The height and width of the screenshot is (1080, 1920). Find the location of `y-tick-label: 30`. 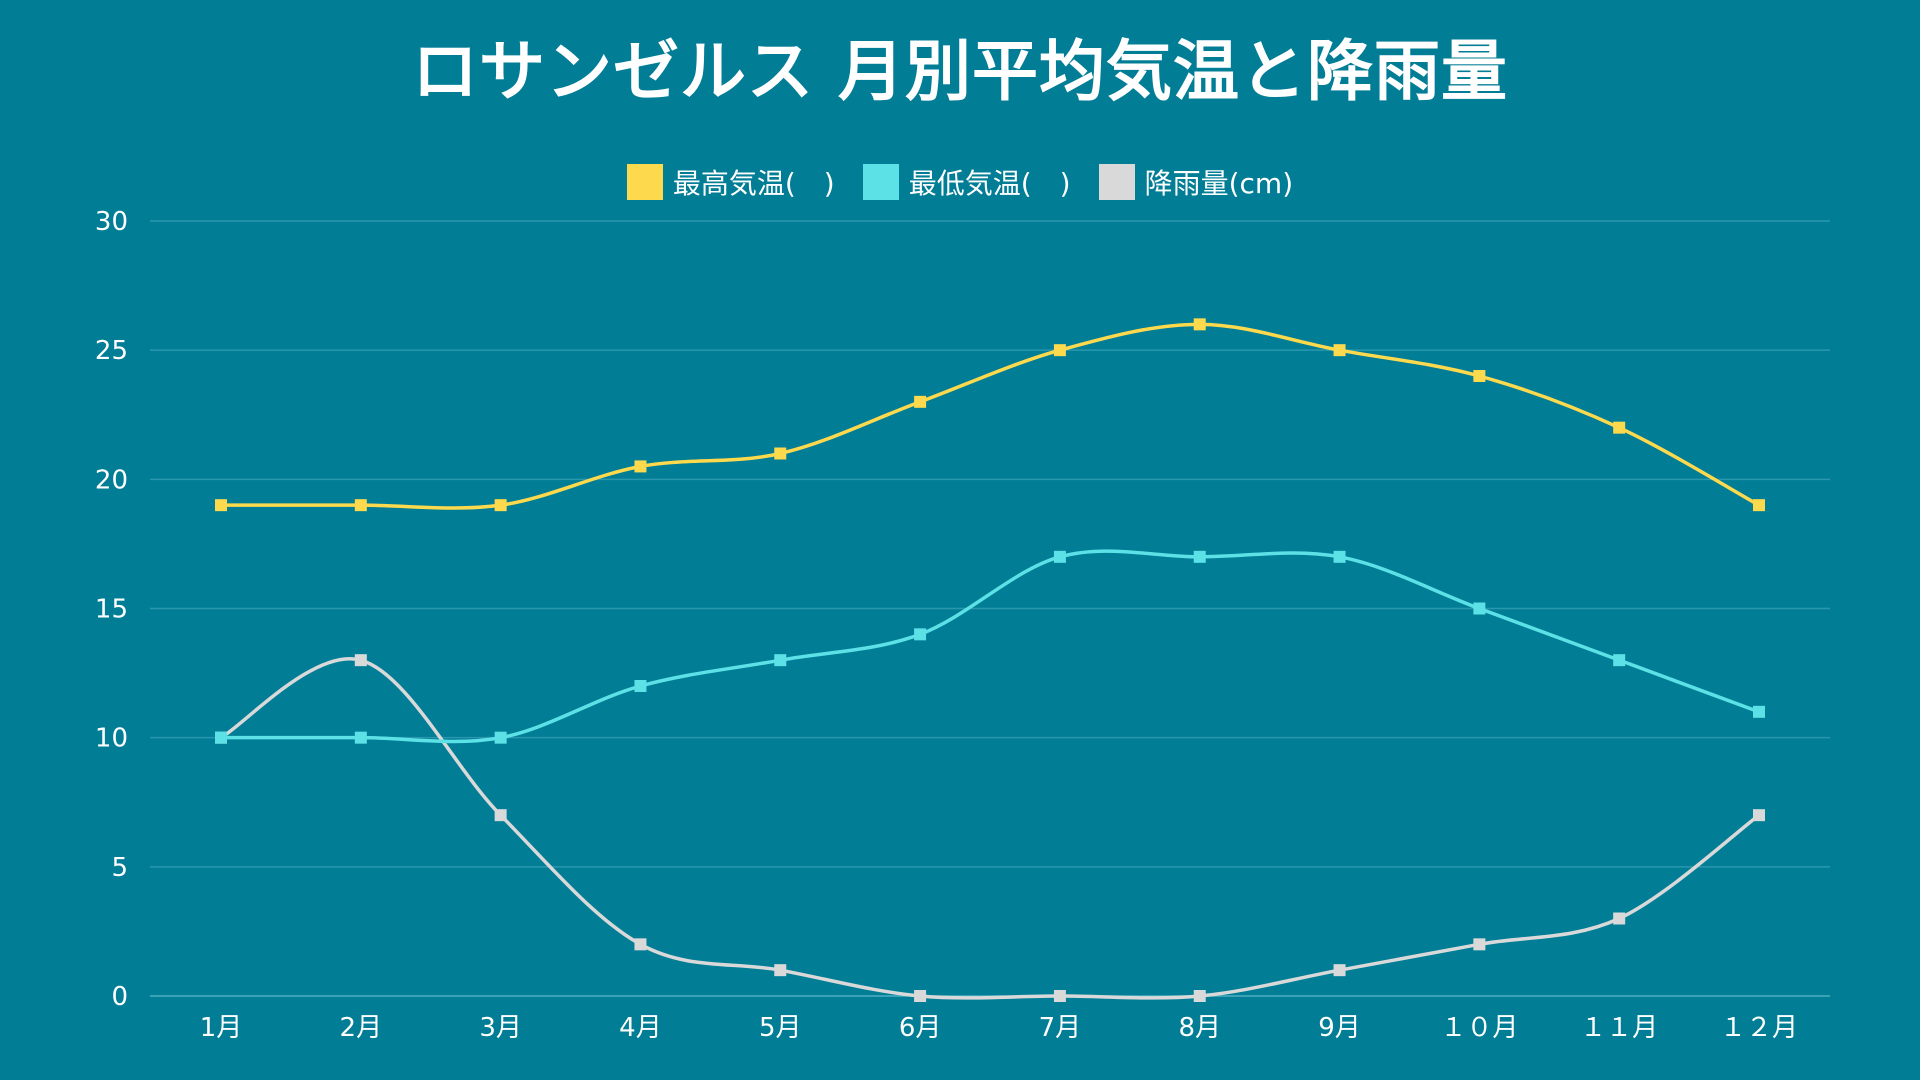

y-tick-label: 30 is located at coordinates (111, 222).